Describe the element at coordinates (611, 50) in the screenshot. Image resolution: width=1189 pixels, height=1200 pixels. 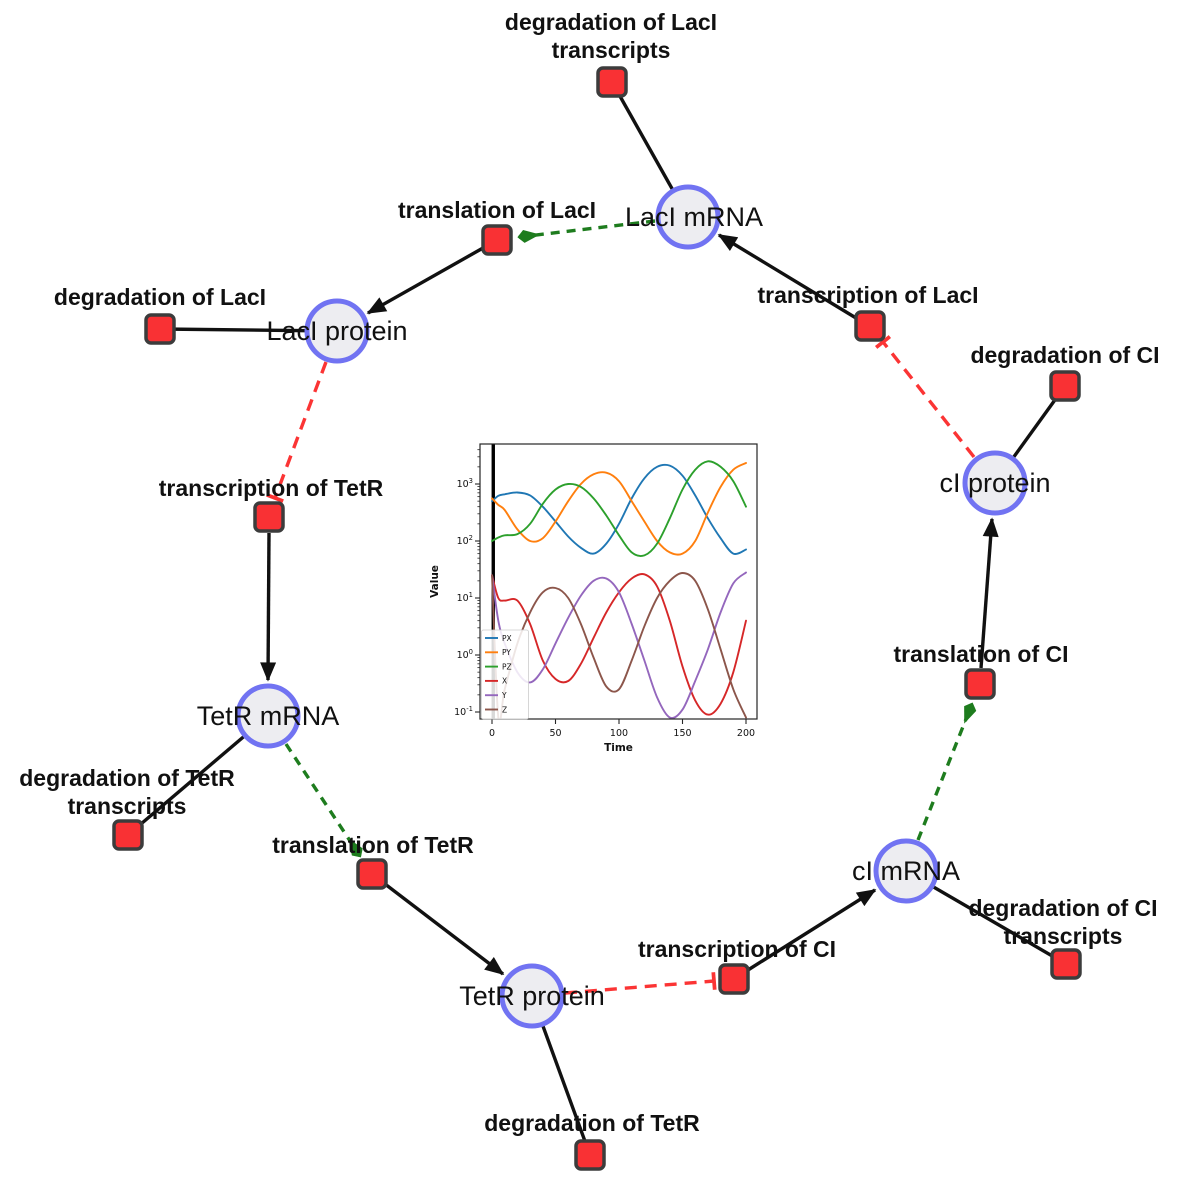
I see `label-degradation-of-laci-transcripts-2: transcripts` at that location.